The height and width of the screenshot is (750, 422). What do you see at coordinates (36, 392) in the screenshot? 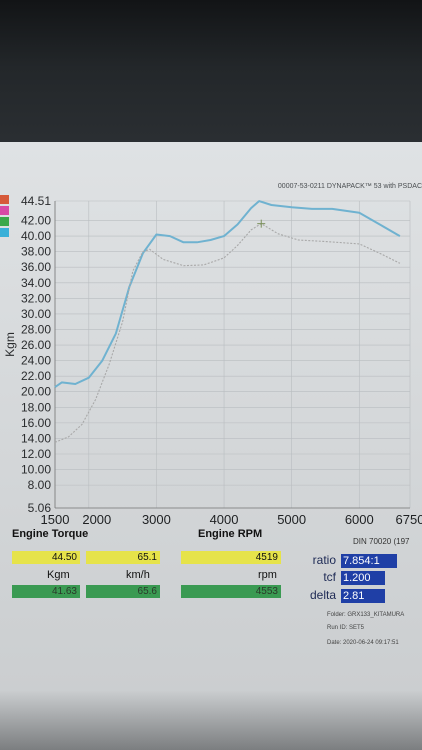
I see `y-tick-label: 20.00` at bounding box center [36, 392].